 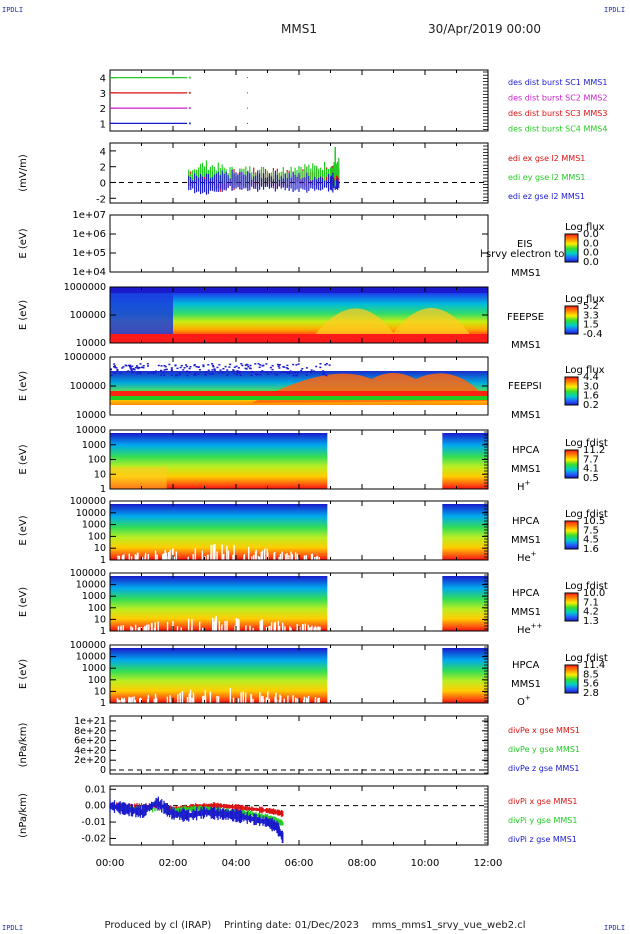 I want to click on edi-y-tick-label: 4, so click(x=103, y=152).